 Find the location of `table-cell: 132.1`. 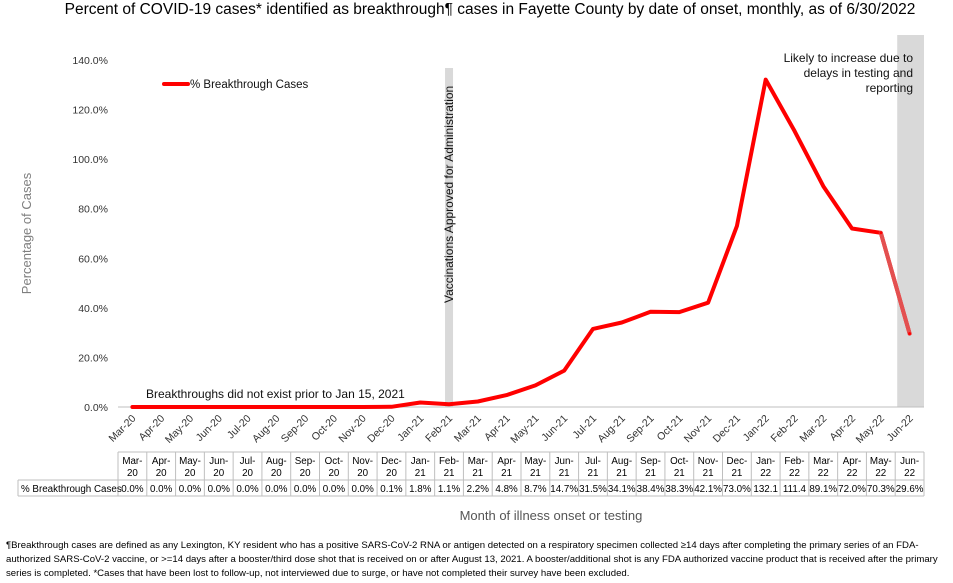

table-cell: 132.1 is located at coordinates (765, 489).